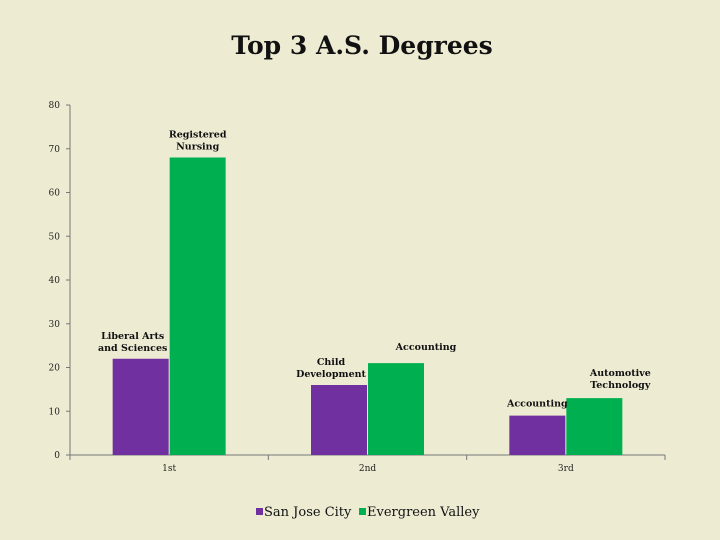 This screenshot has height=540, width=720. Describe the element at coordinates (55, 150) in the screenshot. I see `y-tick-label: 70` at that location.